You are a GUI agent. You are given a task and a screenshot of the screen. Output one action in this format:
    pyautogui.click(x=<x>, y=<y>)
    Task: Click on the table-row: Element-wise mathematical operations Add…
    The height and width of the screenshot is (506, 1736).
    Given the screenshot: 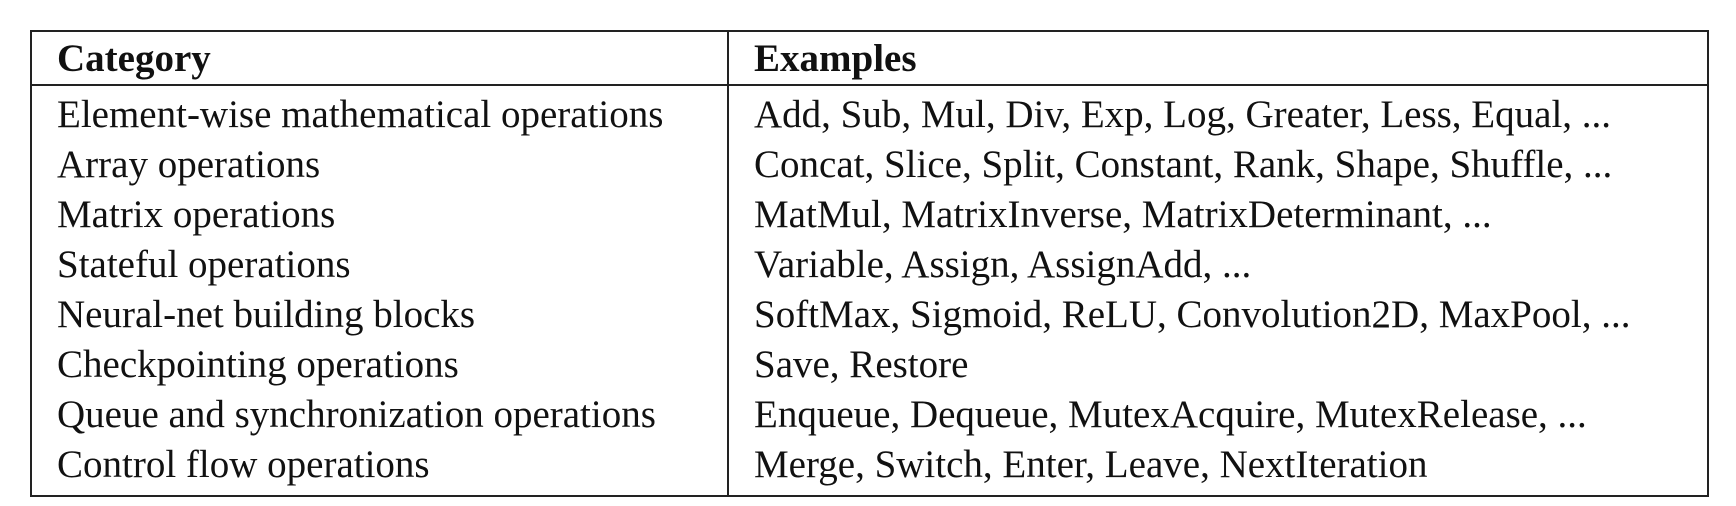 What is the action you would take?
    pyautogui.click(x=869, y=112)
    